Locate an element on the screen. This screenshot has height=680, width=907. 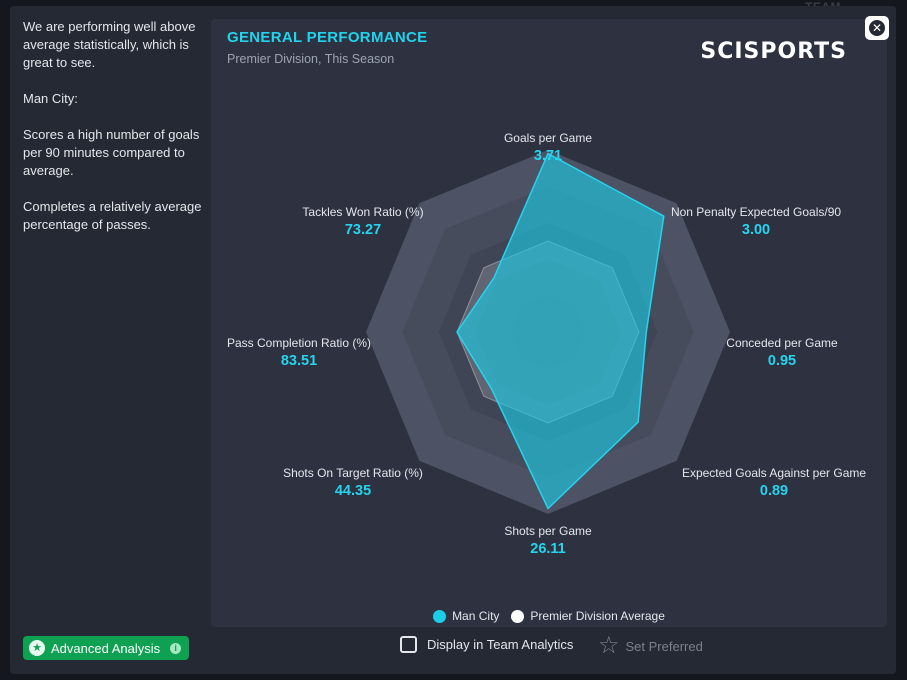
legend-item-man-city: Man City is located at coordinates (466, 616).